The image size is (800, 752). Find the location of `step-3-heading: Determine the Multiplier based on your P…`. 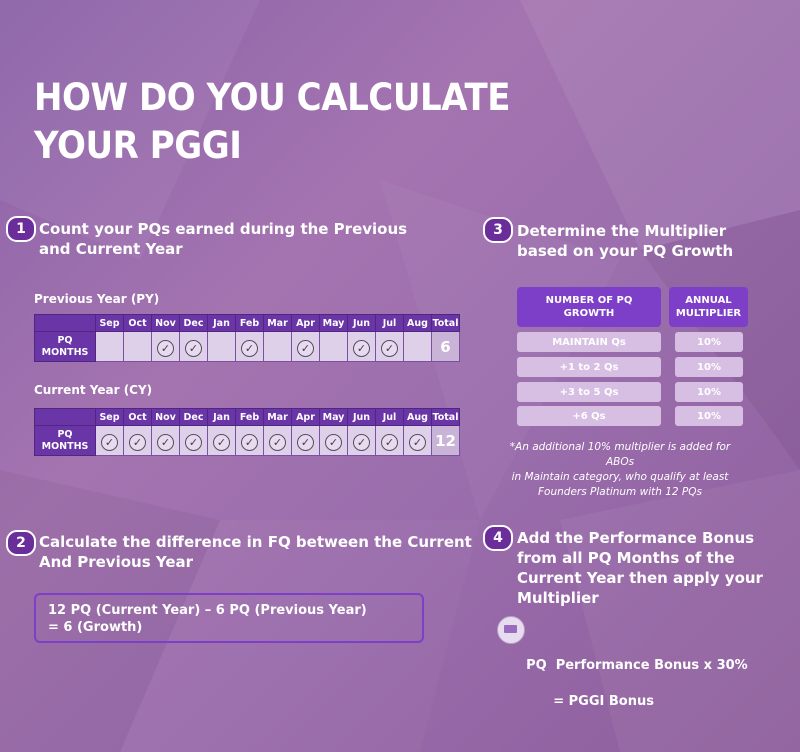

step-3-heading: Determine the Multiplier based on your P… is located at coordinates (625, 241).